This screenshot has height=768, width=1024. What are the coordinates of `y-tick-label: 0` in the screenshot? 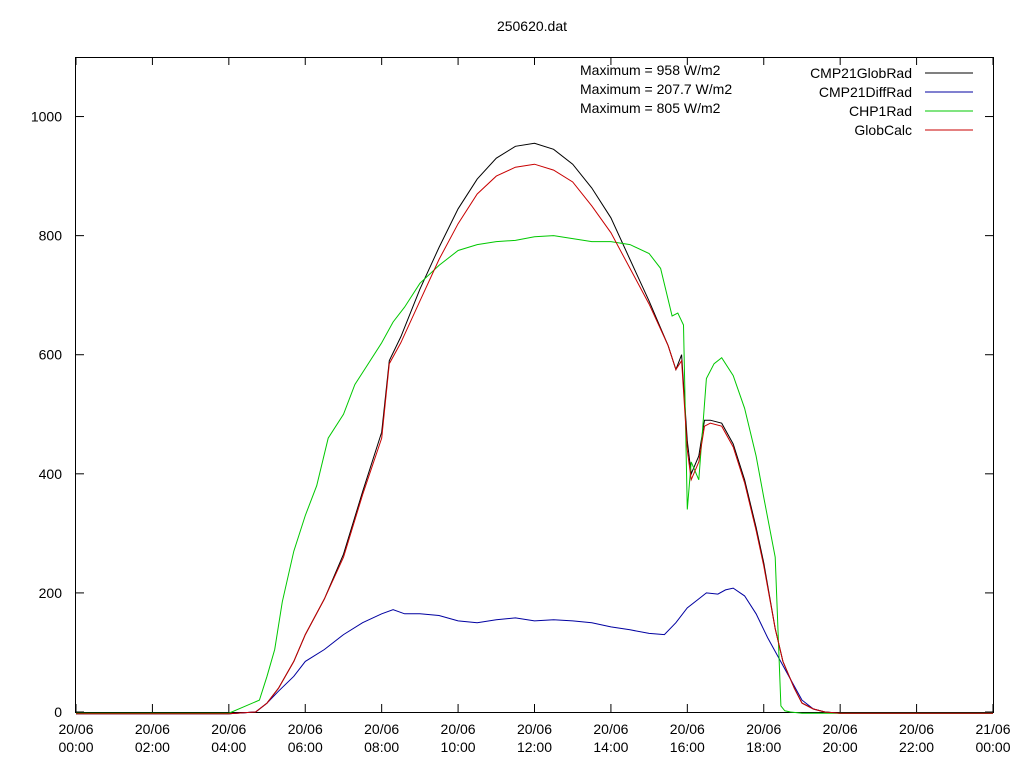 It's located at (58, 712).